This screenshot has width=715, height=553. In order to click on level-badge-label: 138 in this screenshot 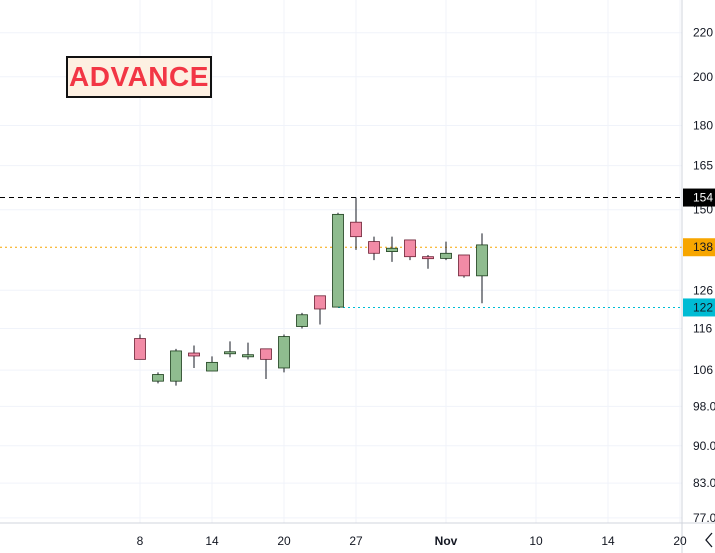, I will do `click(703, 247)`.